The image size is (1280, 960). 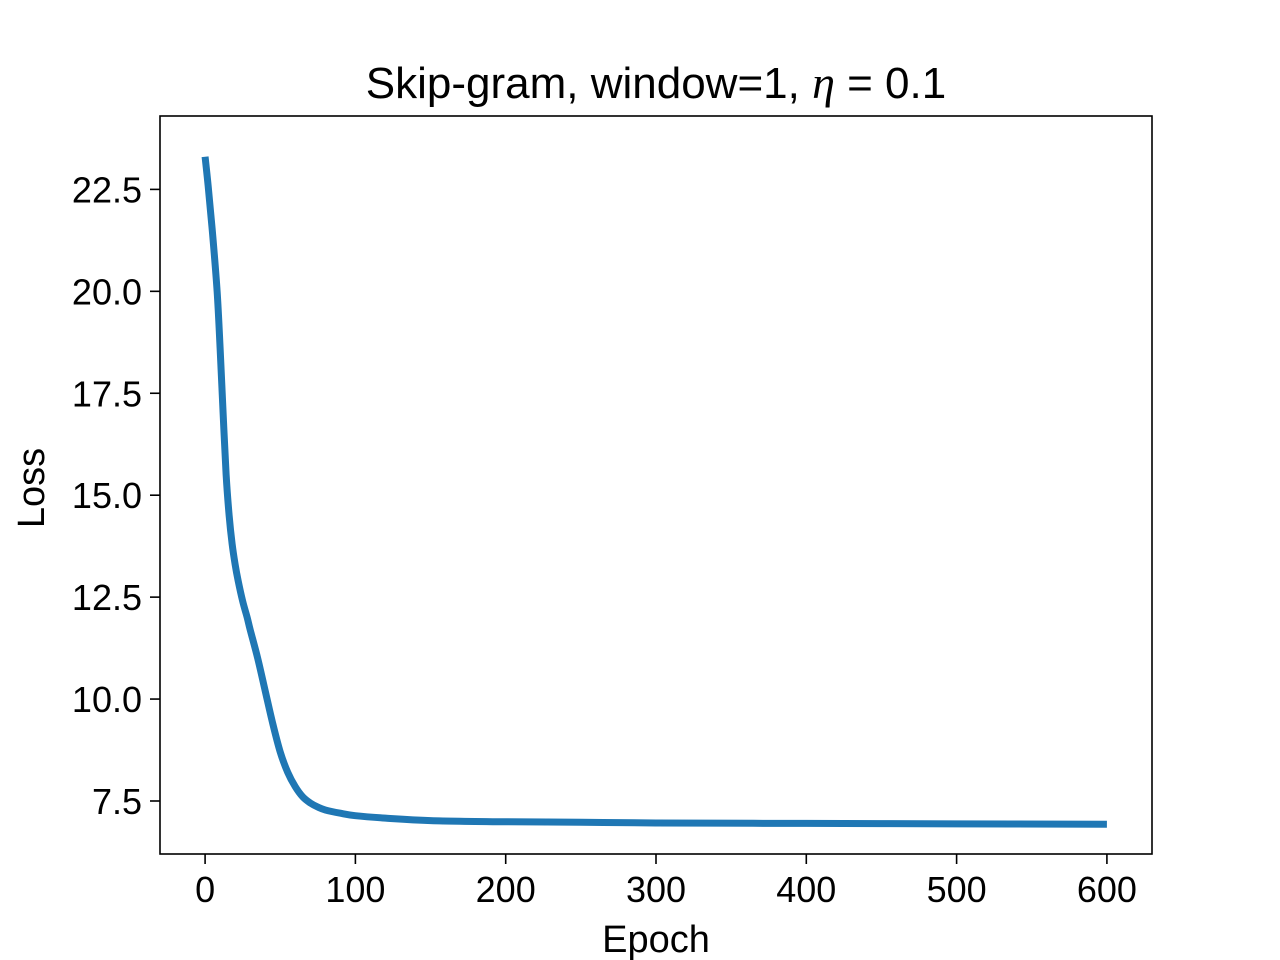 What do you see at coordinates (656, 889) in the screenshot?
I see `x-tick-label: 300` at bounding box center [656, 889].